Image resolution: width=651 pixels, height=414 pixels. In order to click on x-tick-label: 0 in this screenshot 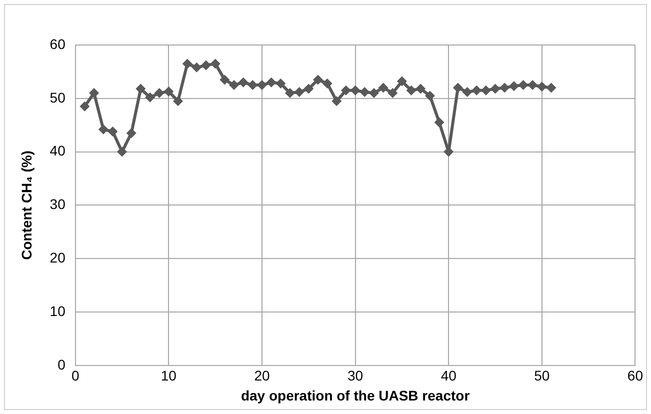, I will do `click(75, 376)`.